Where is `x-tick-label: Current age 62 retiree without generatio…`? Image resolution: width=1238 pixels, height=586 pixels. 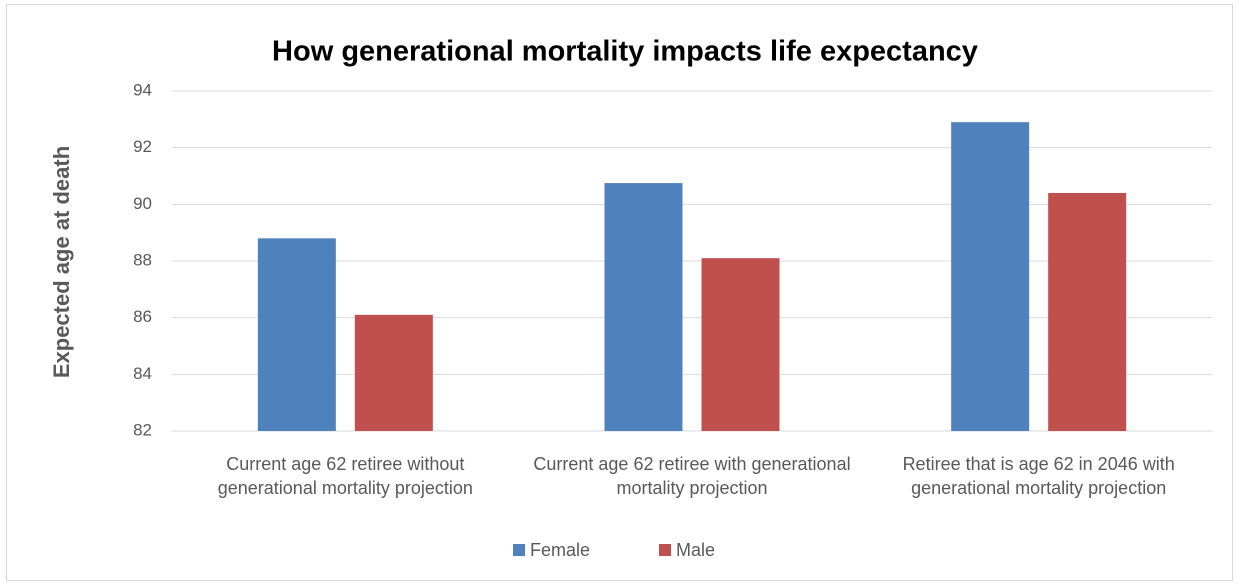 x-tick-label: Current age 62 retiree without generatio… is located at coordinates (345, 476).